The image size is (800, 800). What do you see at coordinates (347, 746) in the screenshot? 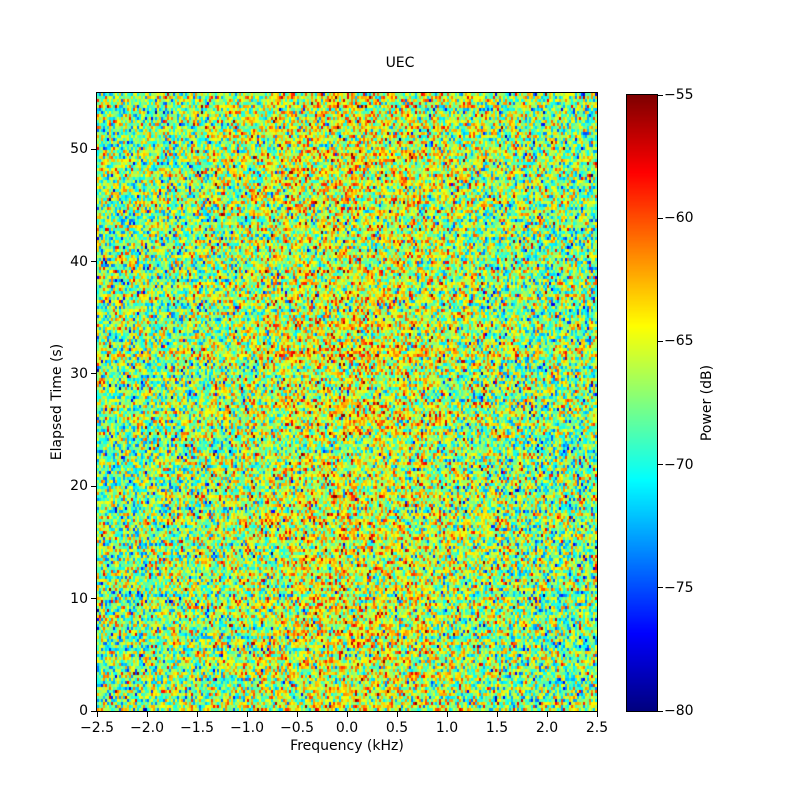
I see `x-axis-title: Frequency (kHz)` at bounding box center [347, 746].